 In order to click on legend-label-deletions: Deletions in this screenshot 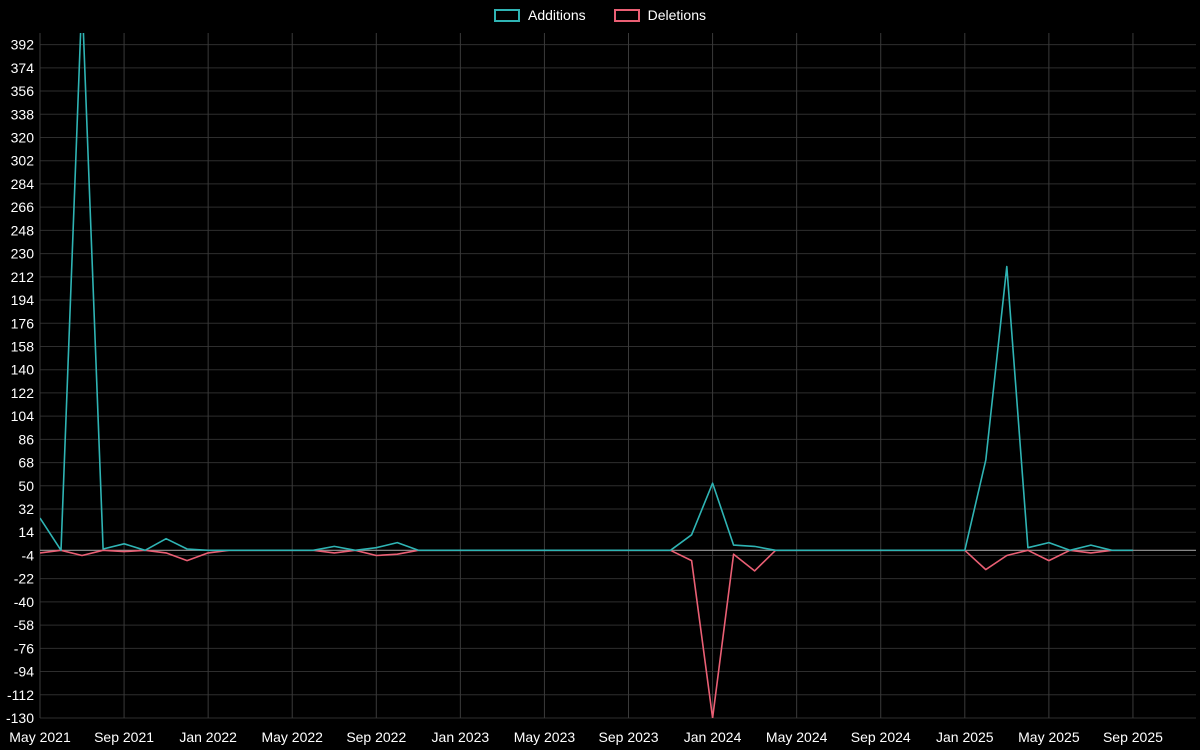, I will do `click(676, 15)`.